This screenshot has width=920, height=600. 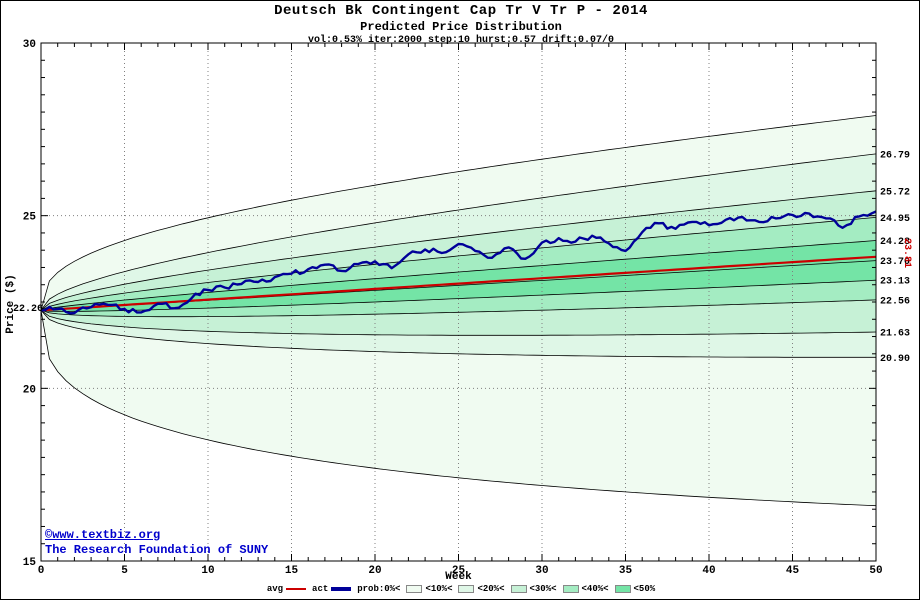 I want to click on legend-item-act: act, so click(x=332, y=589).